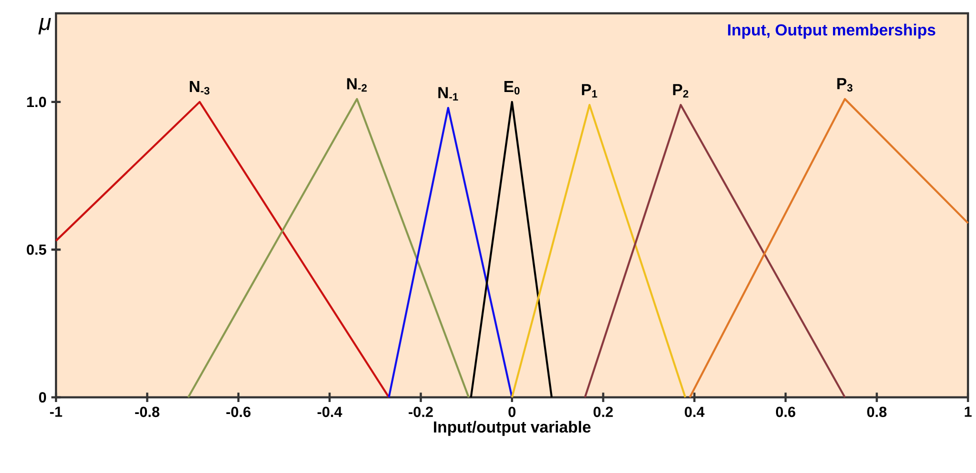 The height and width of the screenshot is (473, 976). Describe the element at coordinates (448, 93) in the screenshot. I see `series-label: N$_{-1}$` at that location.